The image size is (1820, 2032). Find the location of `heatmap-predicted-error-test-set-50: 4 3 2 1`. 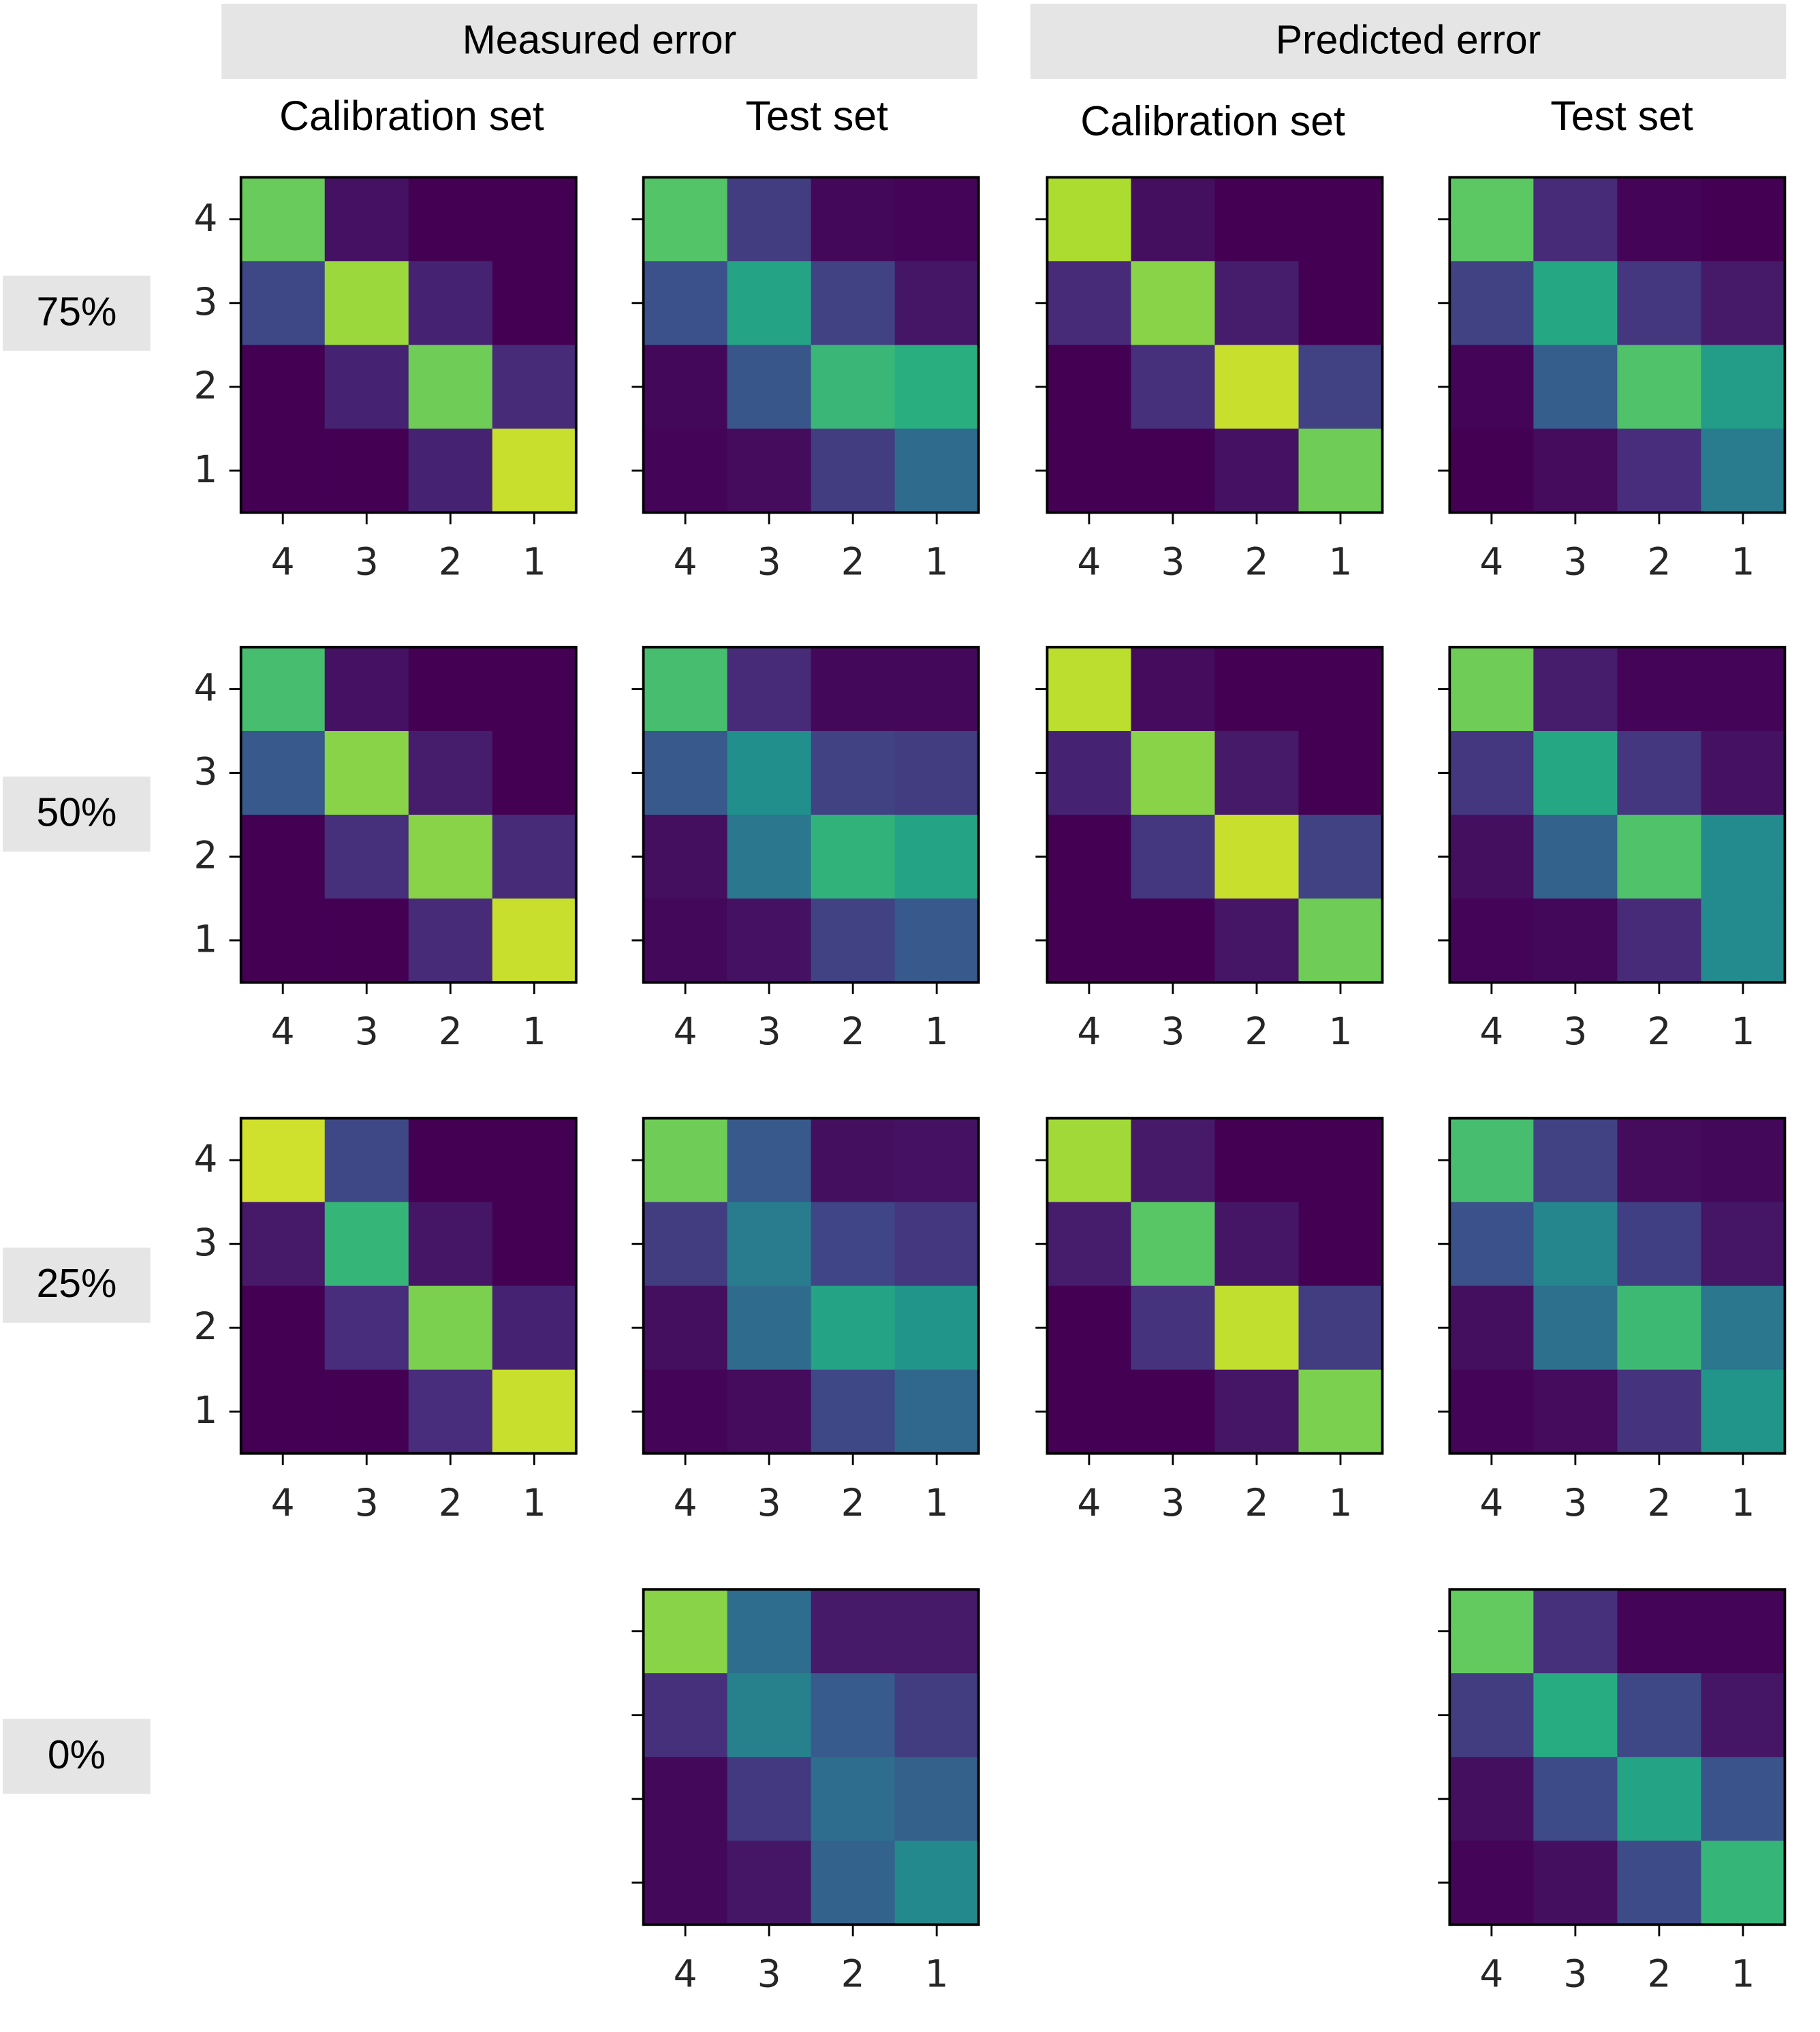

heatmap-predicted-error-test-set-50: 4 3 2 1 is located at coordinates (1612, 850).